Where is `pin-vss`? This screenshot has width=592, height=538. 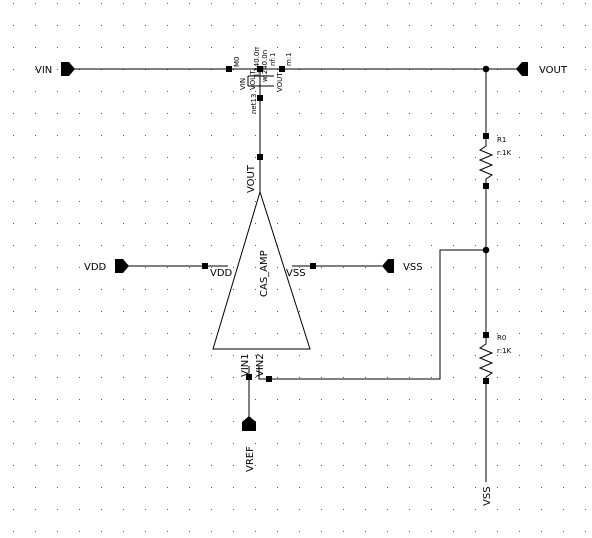
pin-vss is located at coordinates (388, 266).